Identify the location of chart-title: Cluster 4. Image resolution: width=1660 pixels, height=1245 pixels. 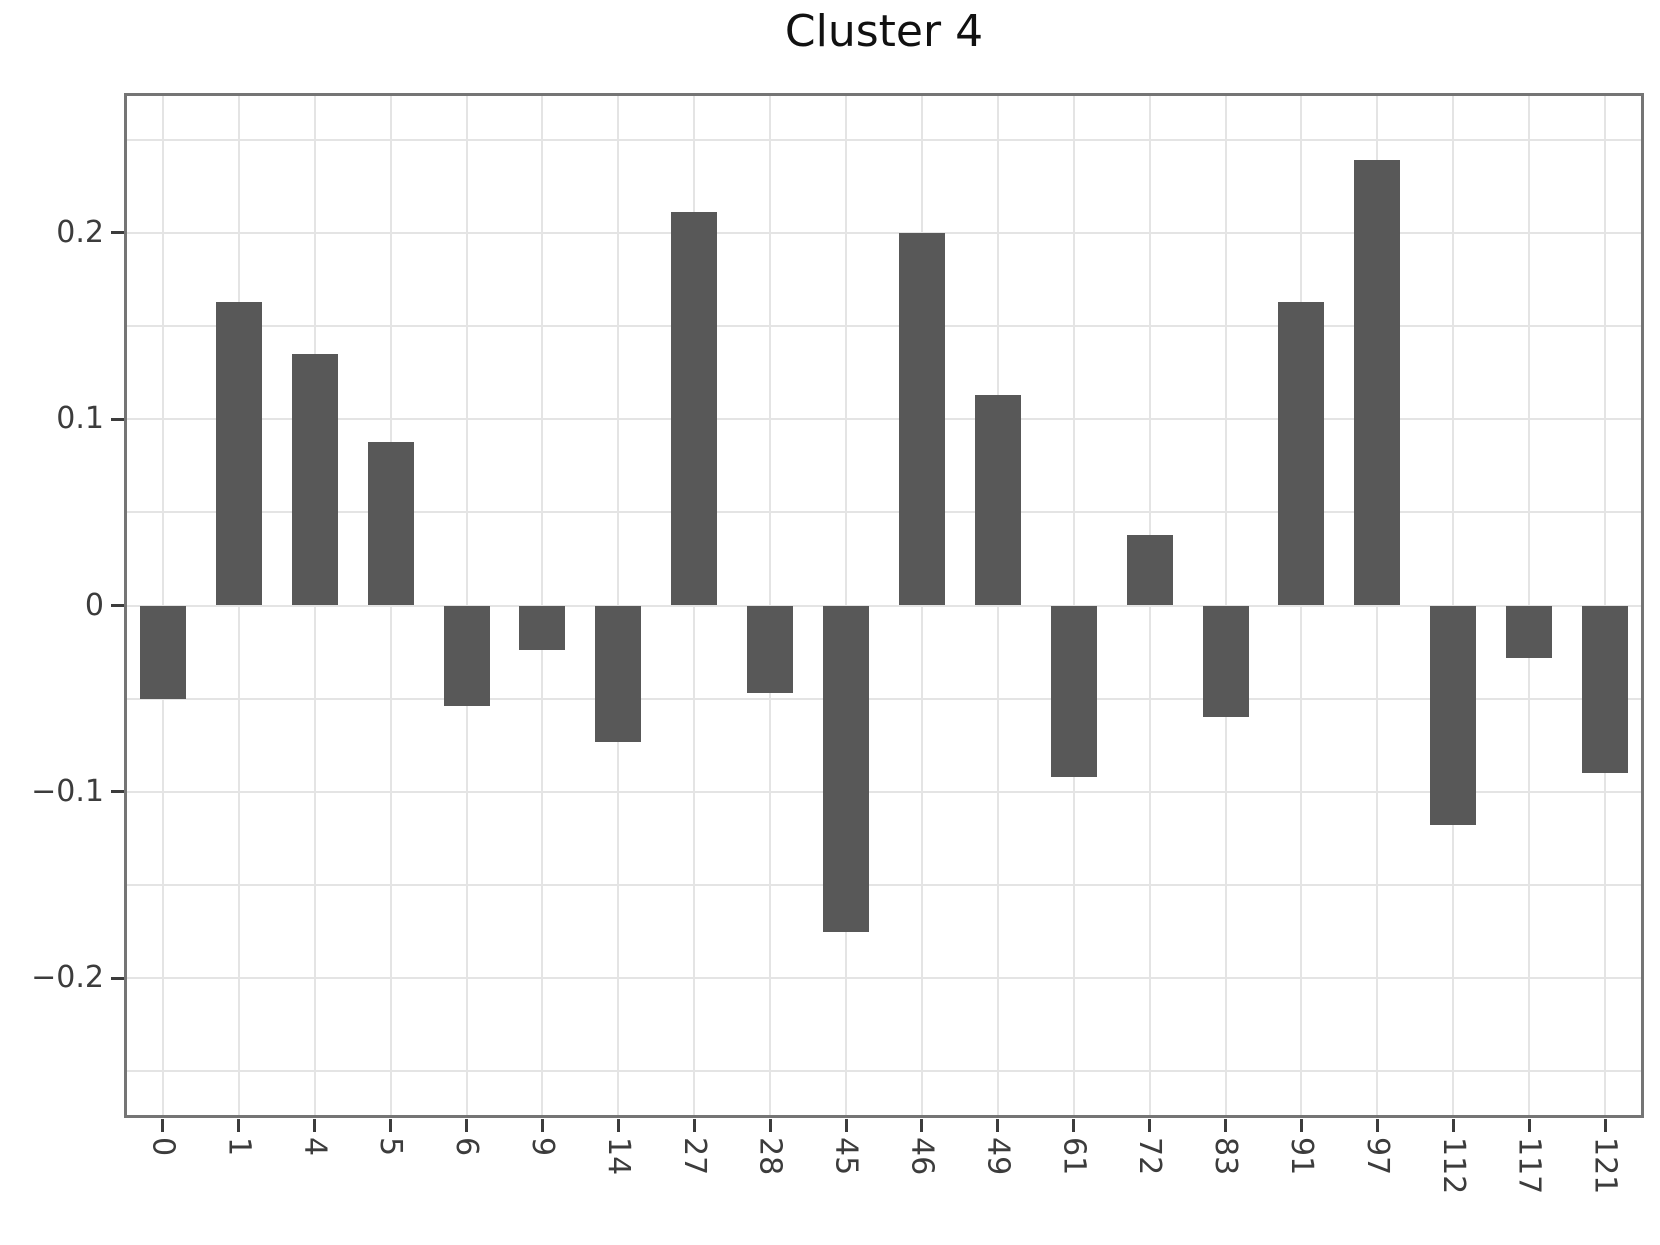
(884, 31).